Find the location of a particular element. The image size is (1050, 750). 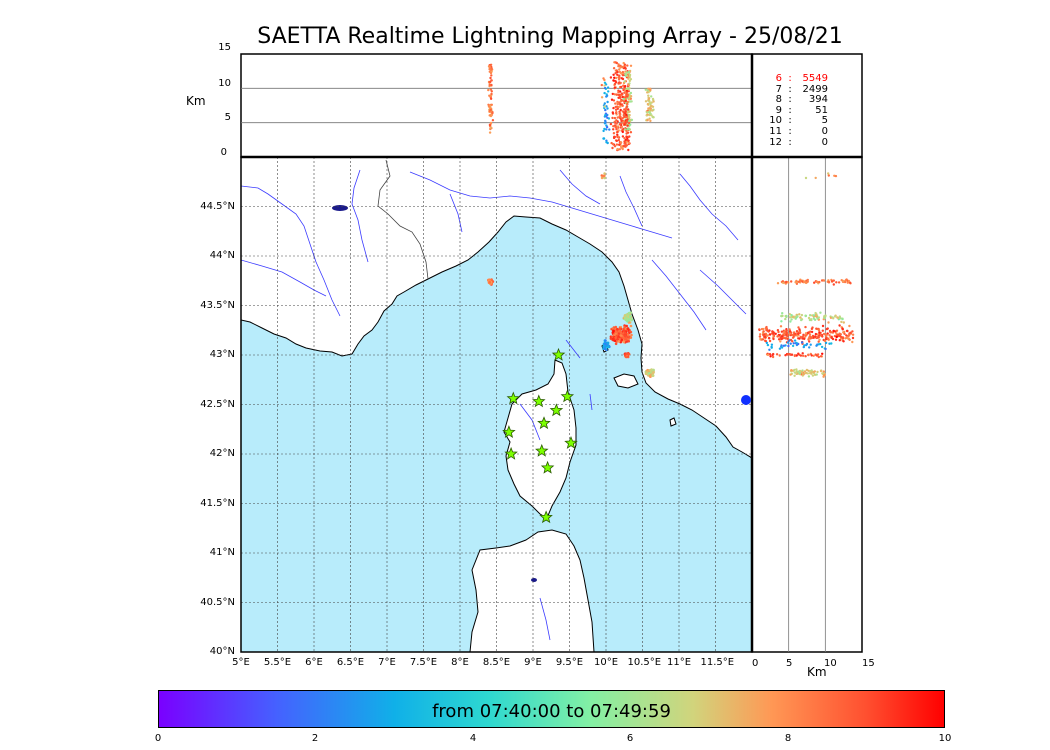

longitude-label: 6°E is located at coordinates (314, 662).